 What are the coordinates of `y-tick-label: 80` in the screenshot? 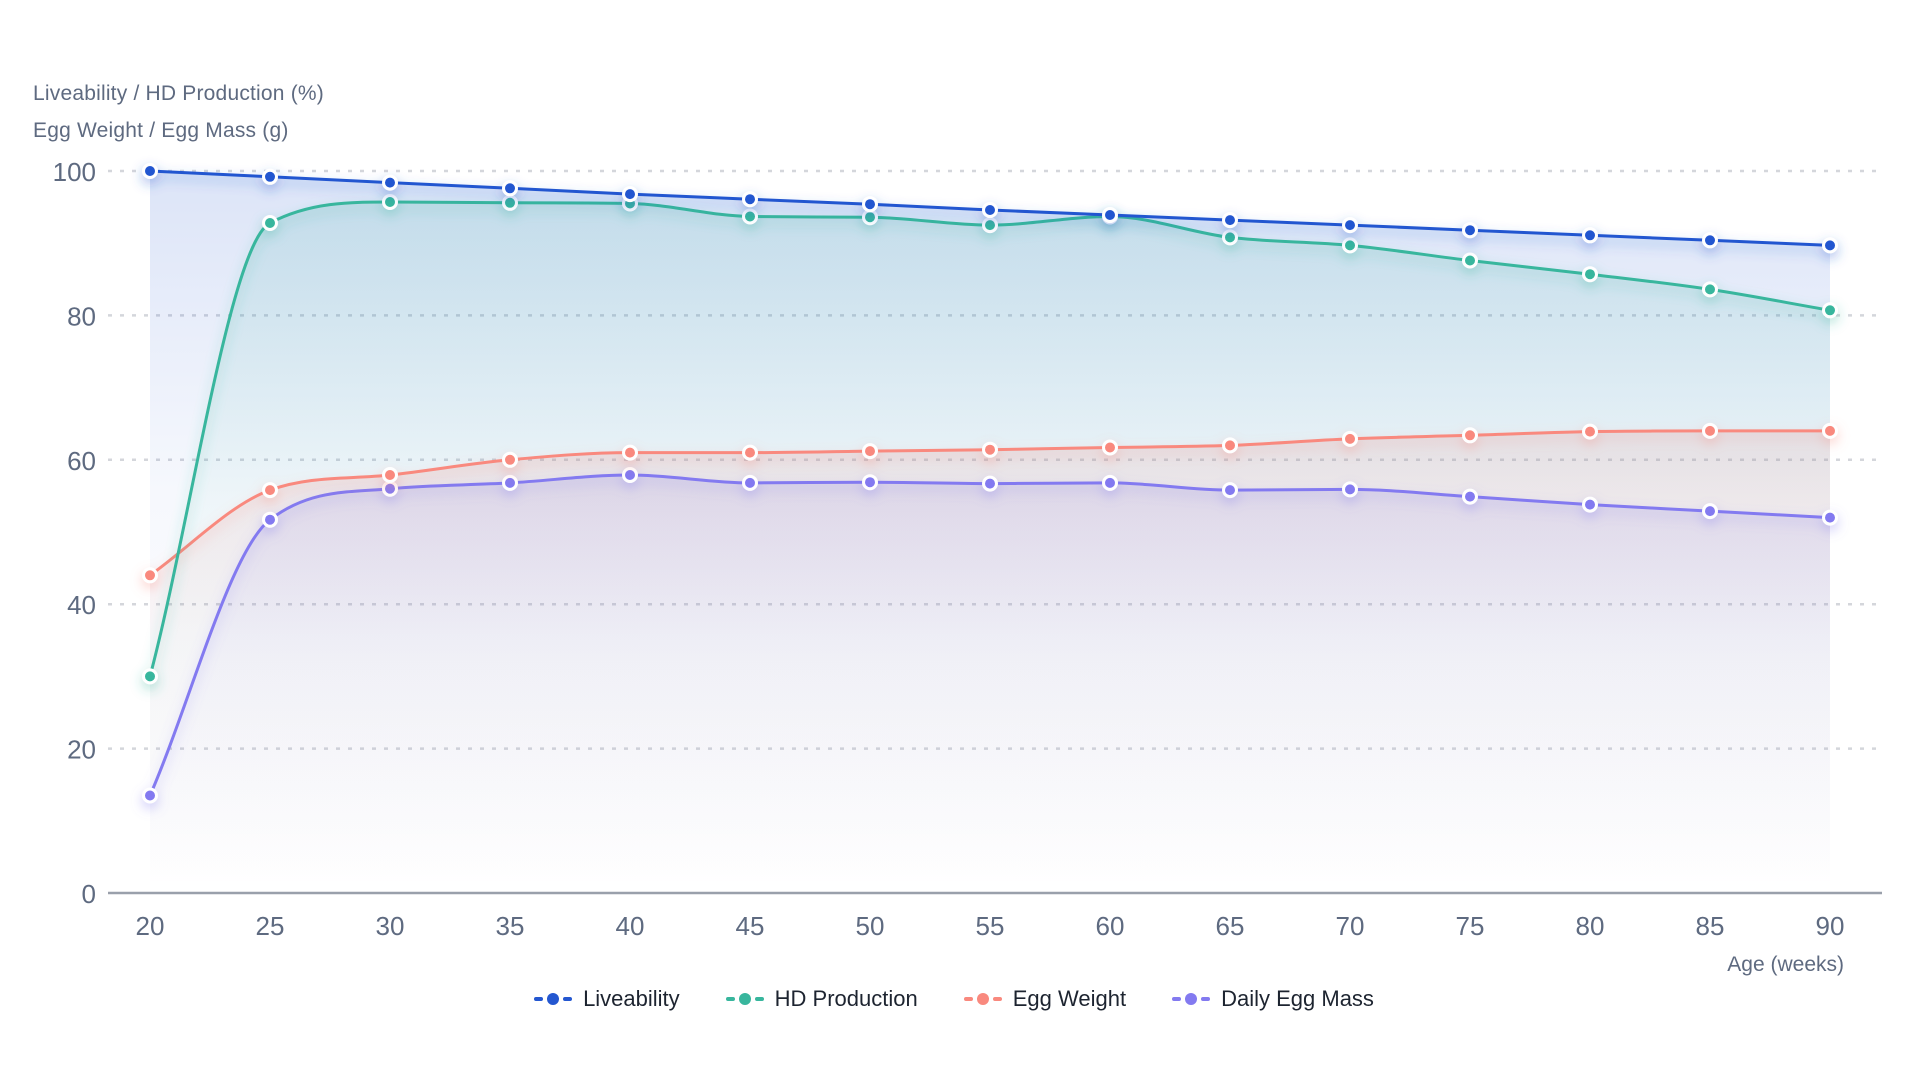 It's located at (81, 316).